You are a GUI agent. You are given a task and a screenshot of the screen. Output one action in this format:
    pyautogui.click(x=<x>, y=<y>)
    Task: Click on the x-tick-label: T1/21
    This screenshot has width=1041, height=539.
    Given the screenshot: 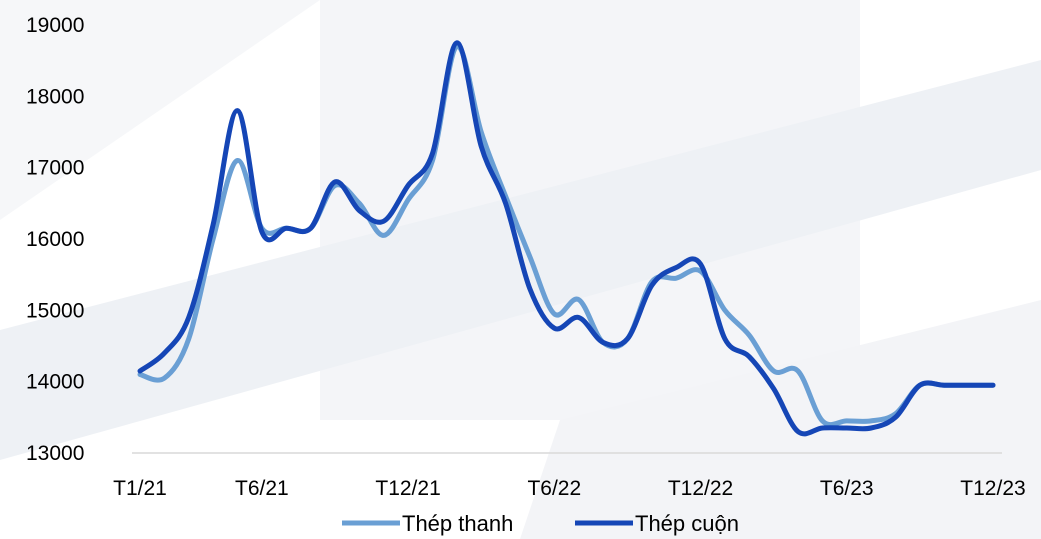 What is the action you would take?
    pyautogui.click(x=140, y=488)
    